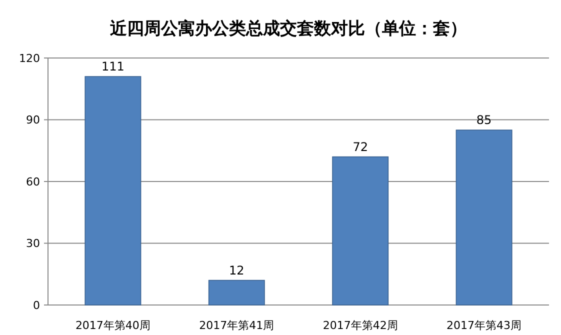 The width and height of the screenshot is (561, 335). I want to click on data-label: 85, so click(484, 120).